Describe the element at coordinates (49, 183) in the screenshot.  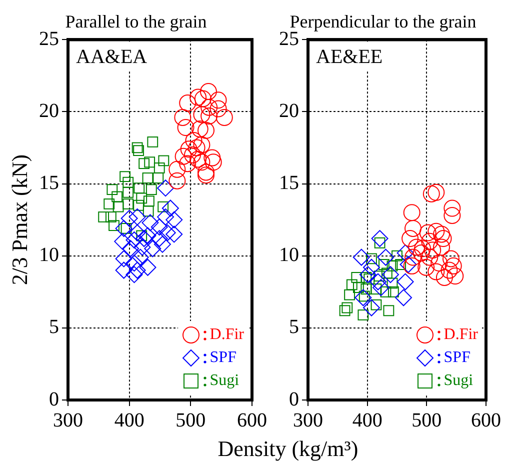
I see `y-tick-label: 15` at that location.